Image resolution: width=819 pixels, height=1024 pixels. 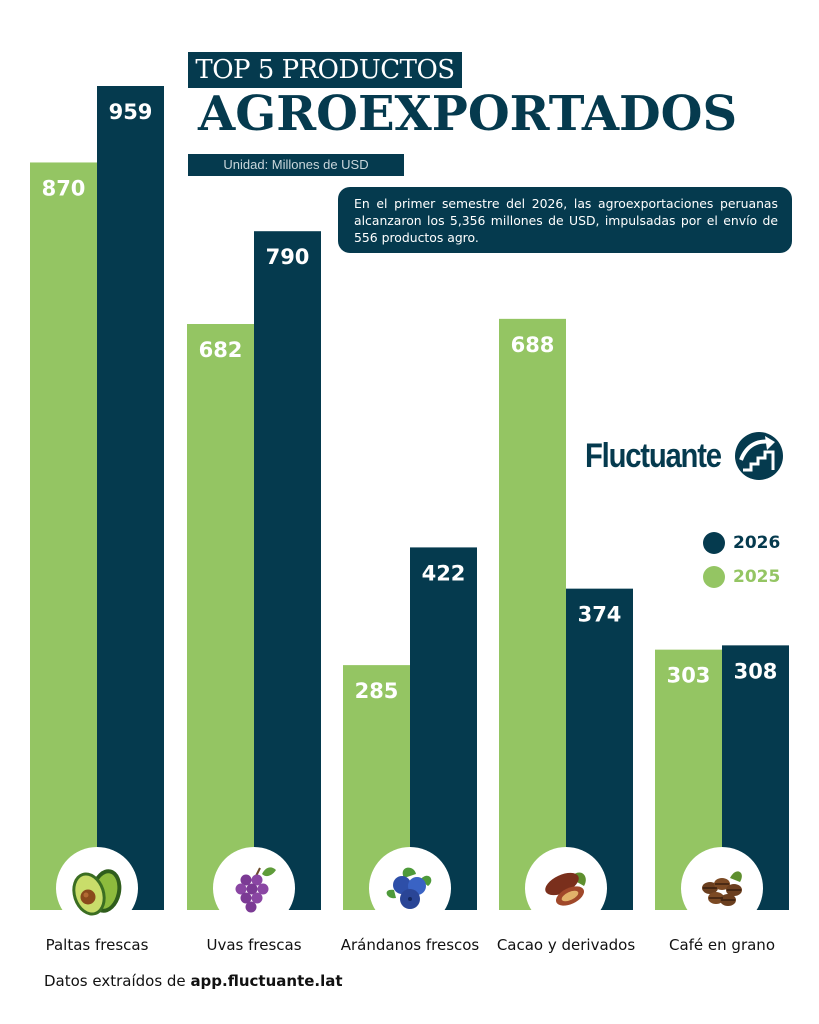 What do you see at coordinates (566, 888) in the screenshot?
I see `cacao-icon` at bounding box center [566, 888].